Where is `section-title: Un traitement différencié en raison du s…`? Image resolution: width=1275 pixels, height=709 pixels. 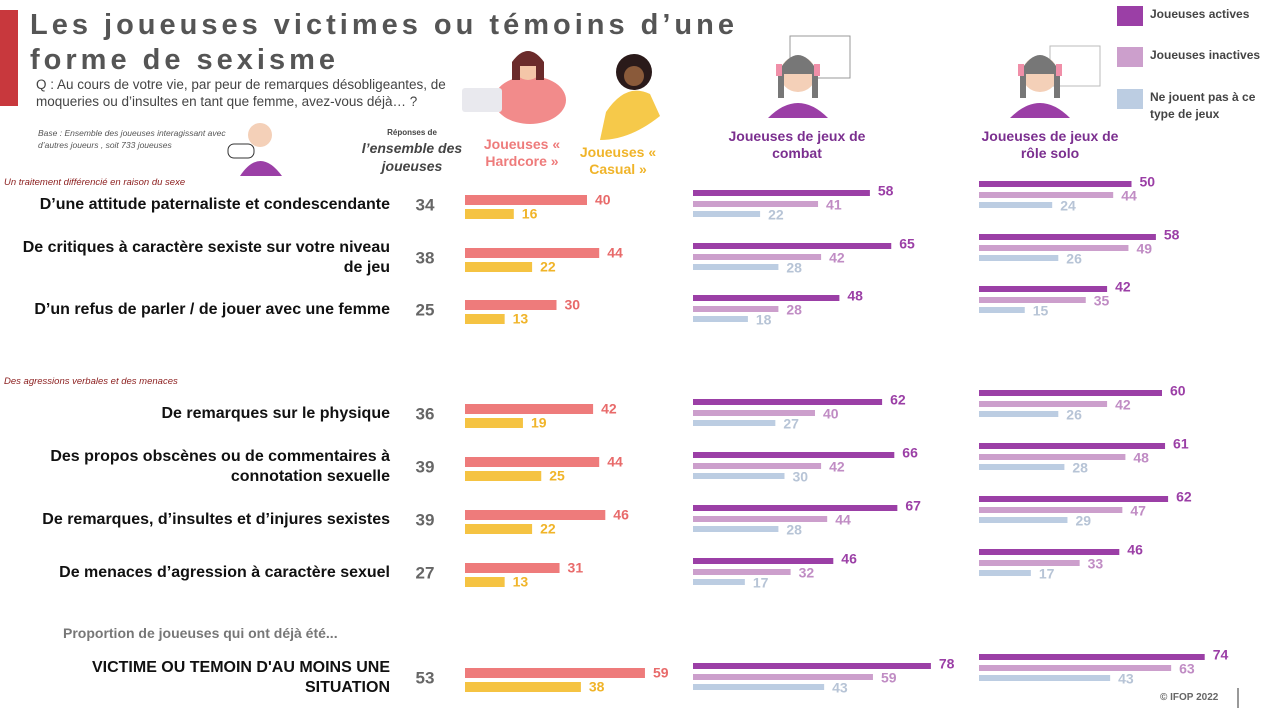
section-title: Un traitement différencié en raison du s… is located at coordinates (95, 182).